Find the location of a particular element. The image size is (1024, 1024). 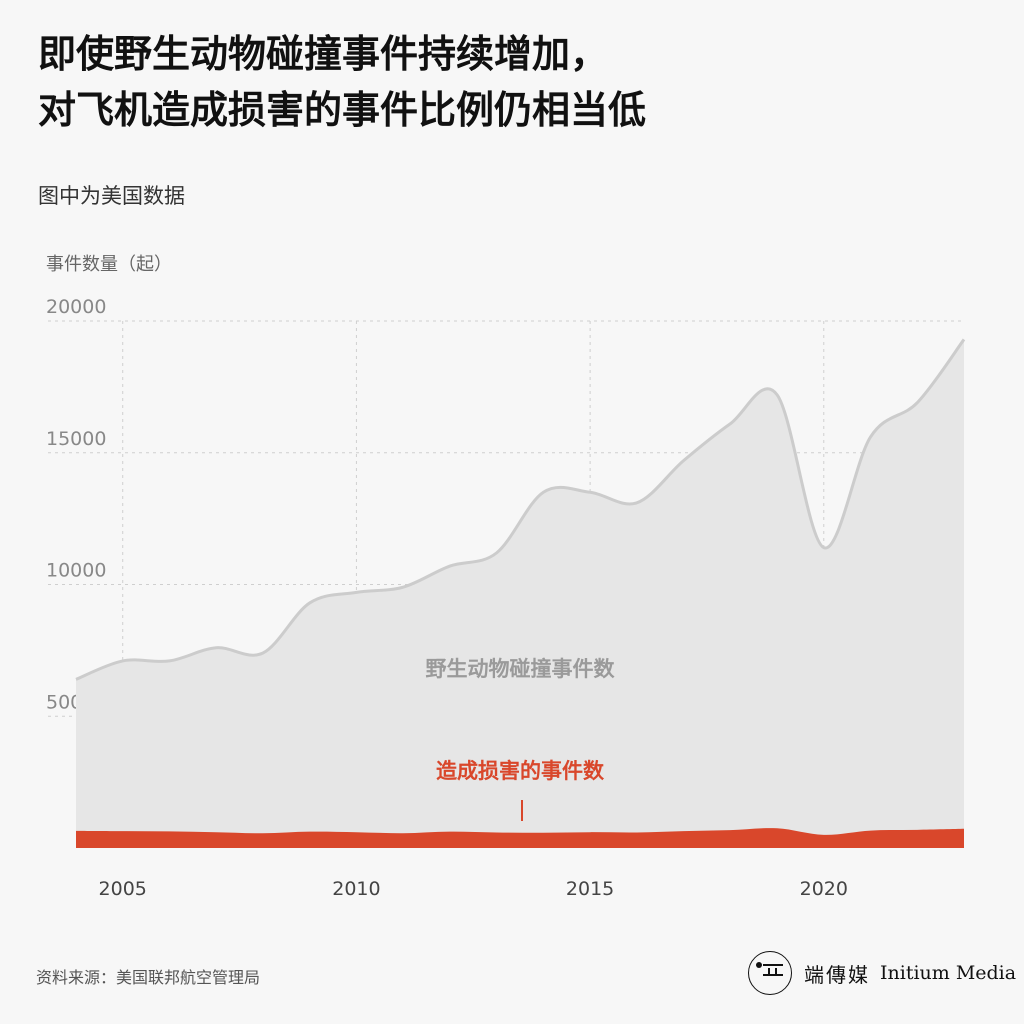

x-tick-label: 2020 is located at coordinates (824, 889).